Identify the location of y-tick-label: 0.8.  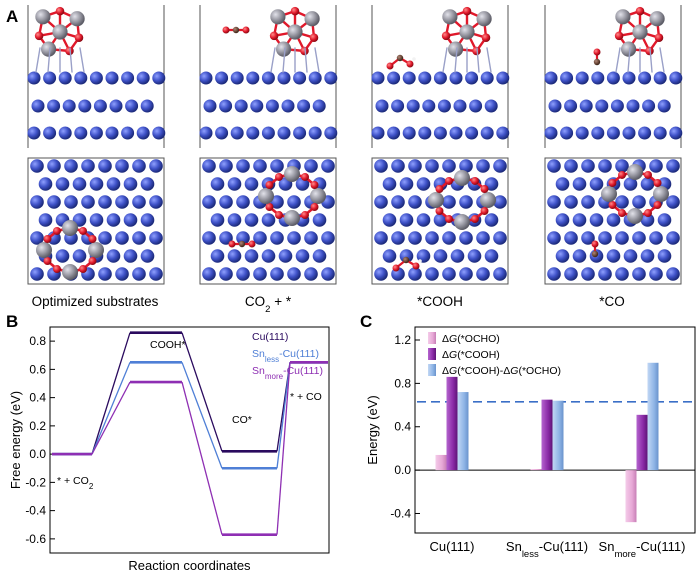
(37, 341).